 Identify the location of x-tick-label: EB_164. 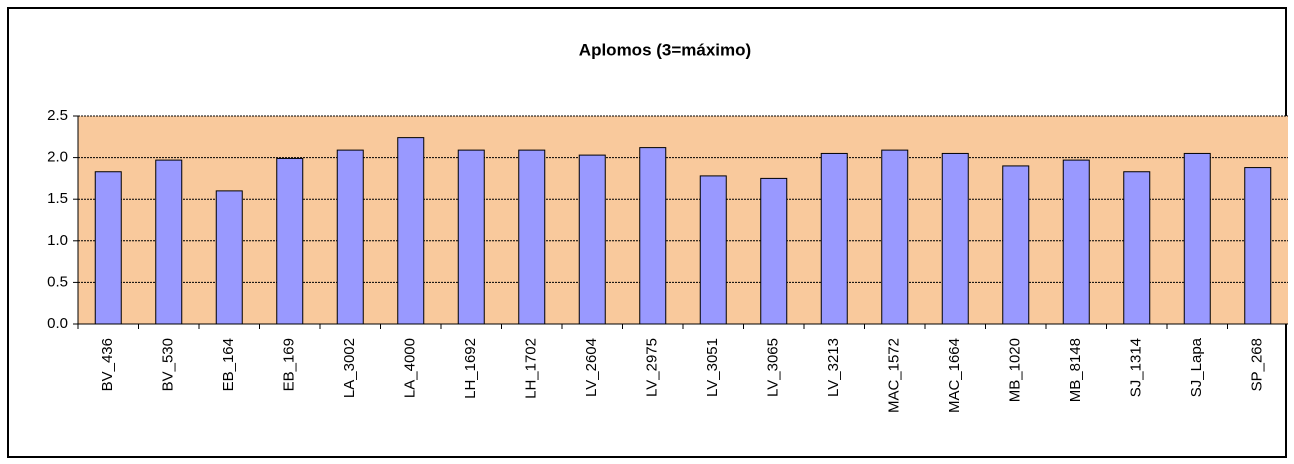
(228, 364).